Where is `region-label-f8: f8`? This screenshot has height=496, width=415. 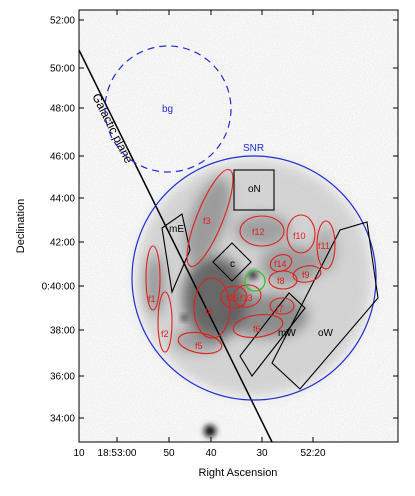 region-label-f8: f8 is located at coordinates (281, 281).